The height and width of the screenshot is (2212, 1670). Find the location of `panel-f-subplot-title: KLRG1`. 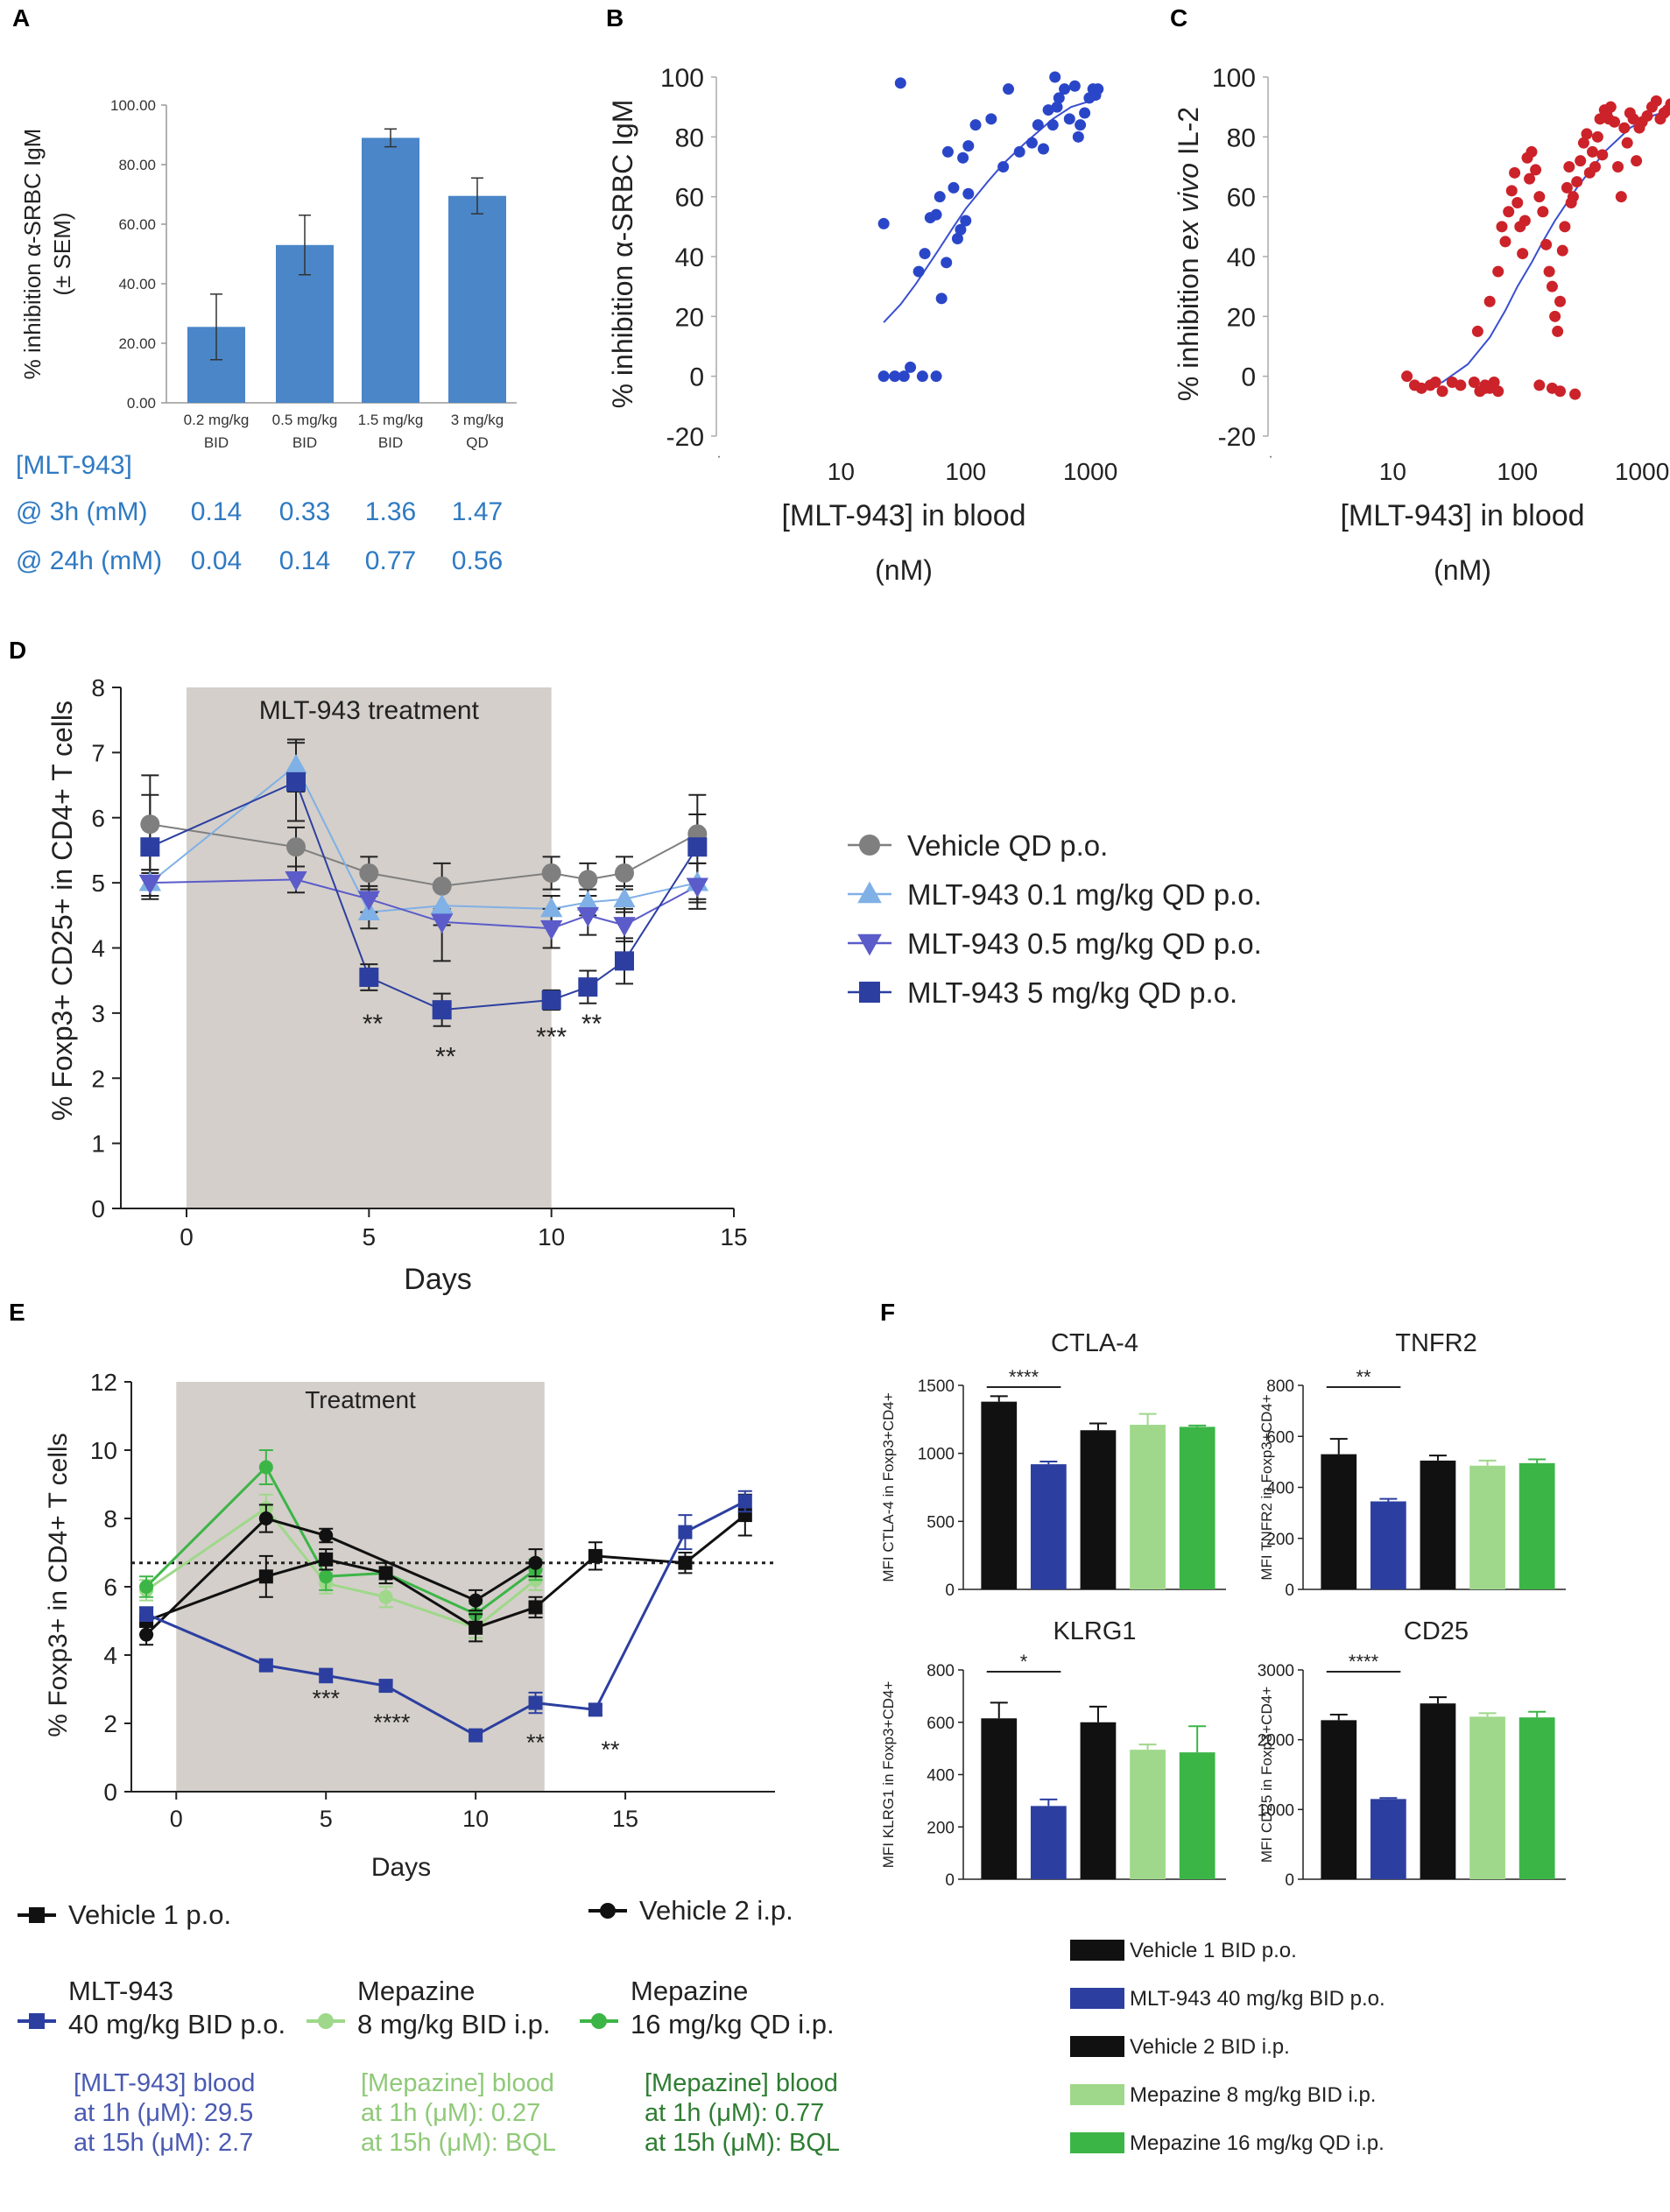

panel-f-subplot-title: KLRG1 is located at coordinates (1094, 1631).